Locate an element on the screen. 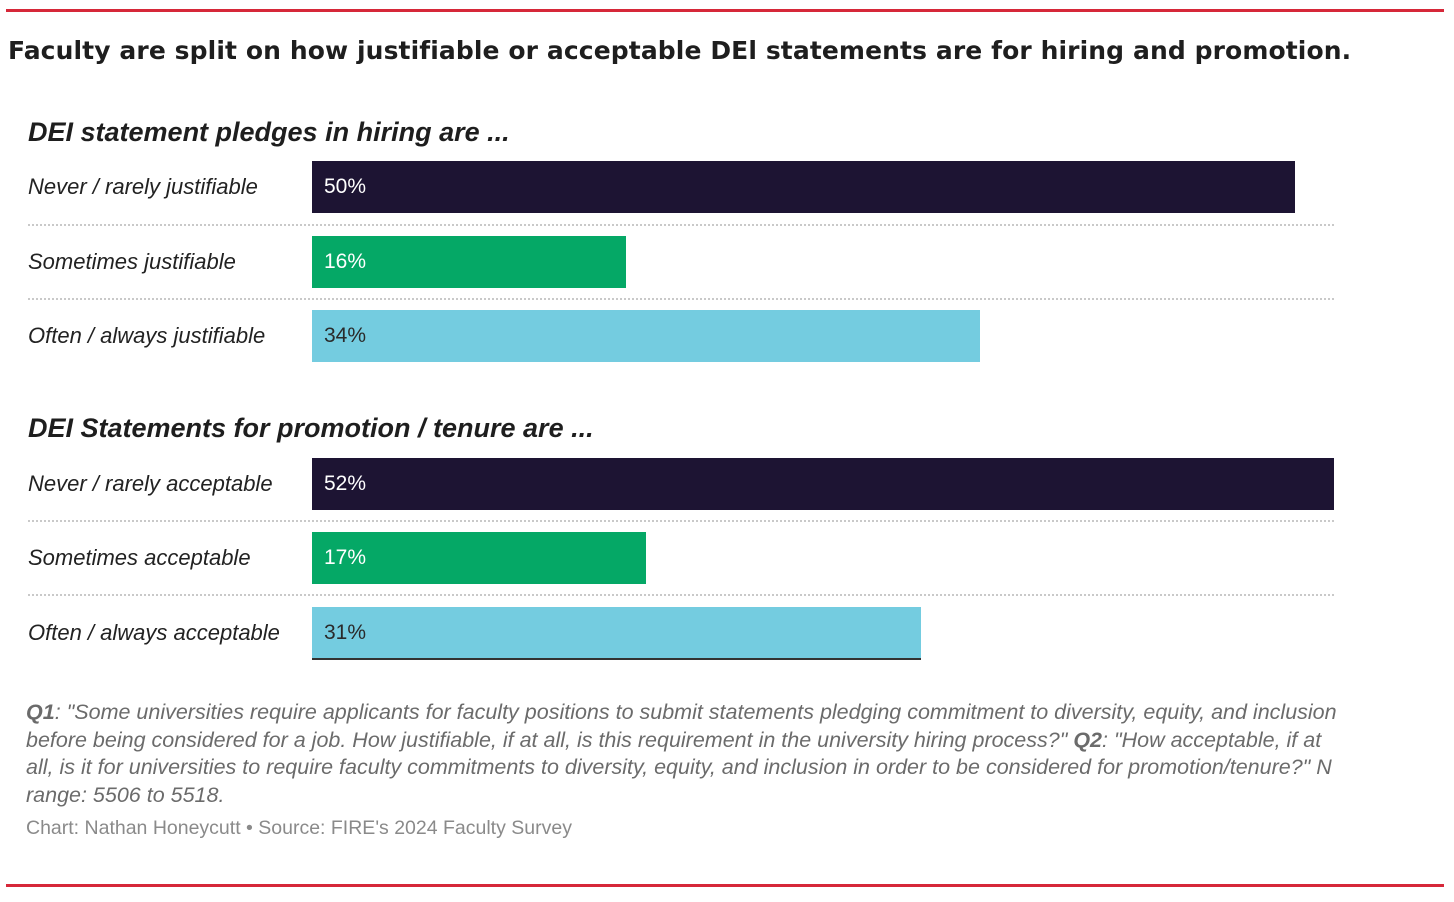 The width and height of the screenshot is (1454, 902). category-label: Often / always justifiable is located at coordinates (147, 335).